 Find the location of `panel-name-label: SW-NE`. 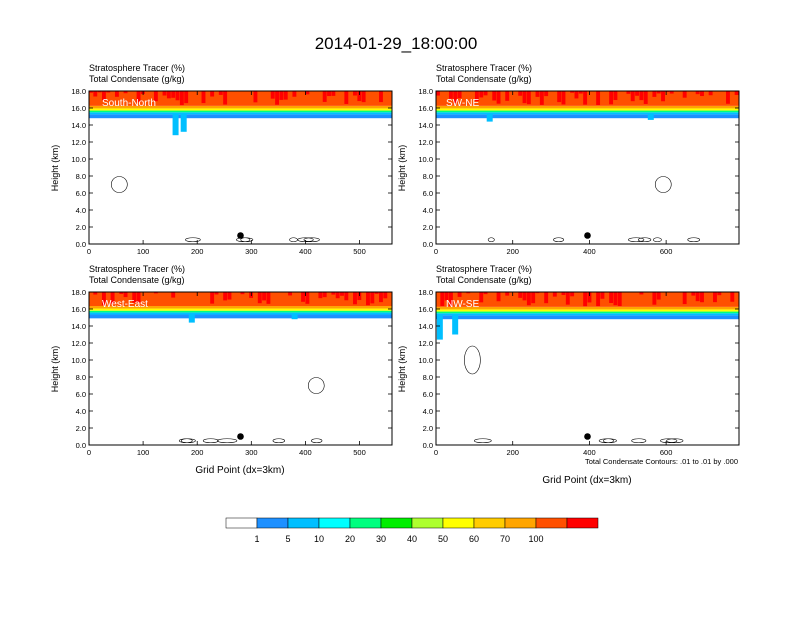

panel-name-label: SW-NE is located at coordinates (462, 103).